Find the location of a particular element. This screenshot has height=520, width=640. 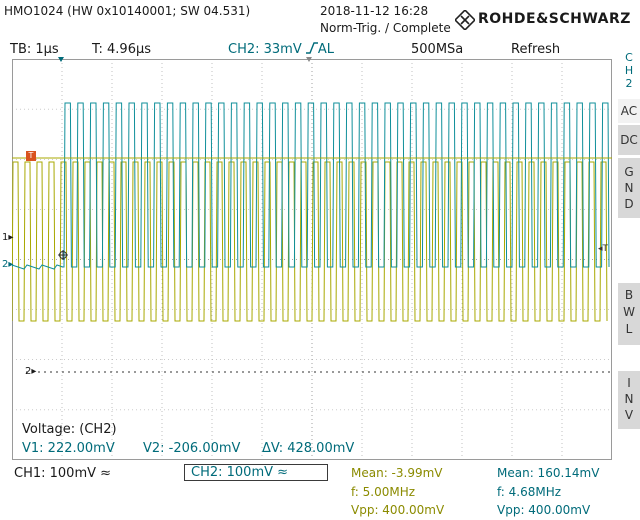

trigger-time-readout: T: 4.96µs is located at coordinates (122, 49).